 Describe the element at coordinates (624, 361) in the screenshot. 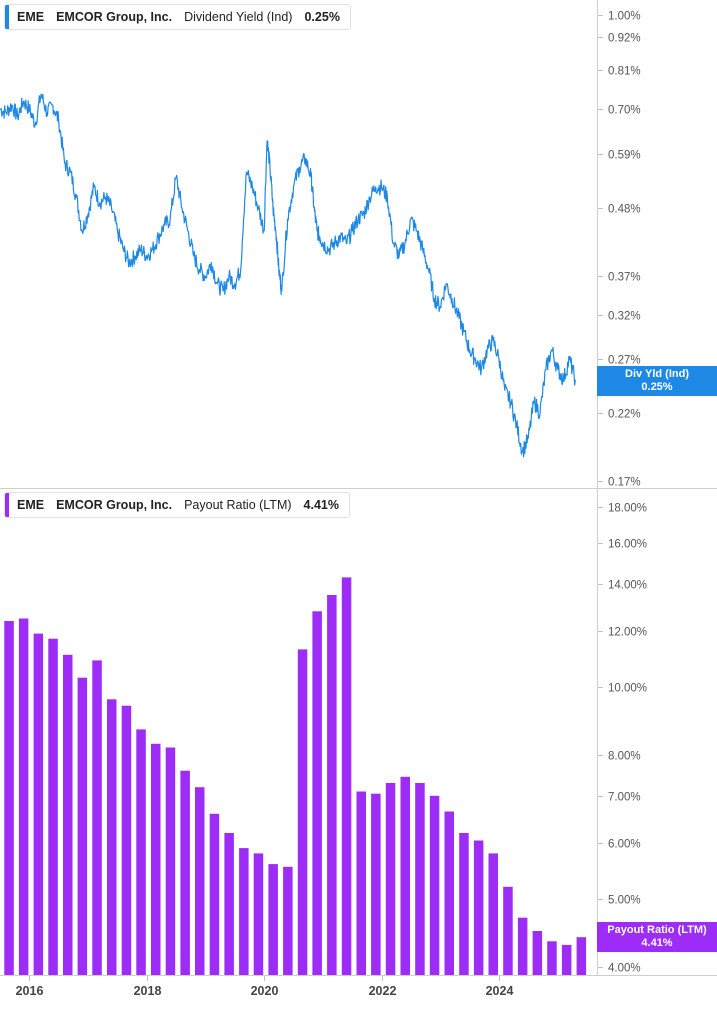

I see `top-y-tick-label: 0.27%` at that location.